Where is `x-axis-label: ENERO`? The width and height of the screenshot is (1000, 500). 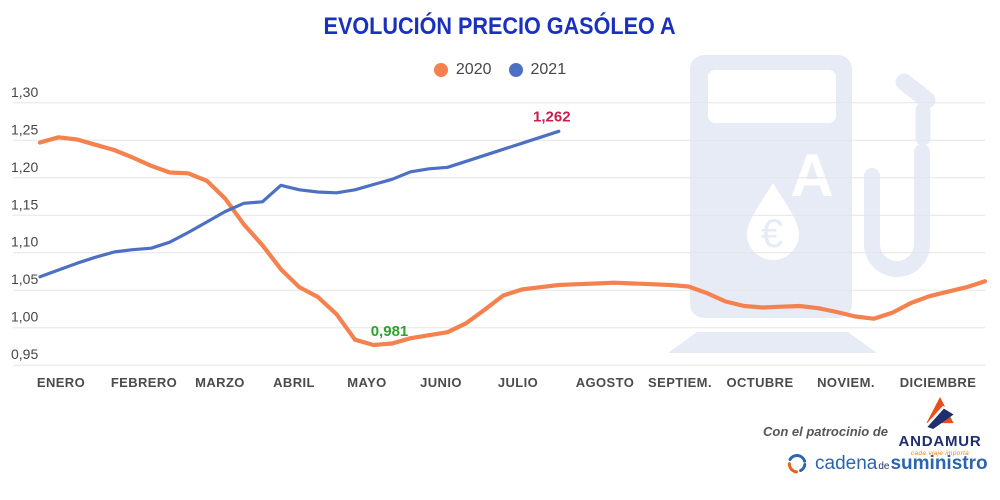
x-axis-label: ENERO is located at coordinates (61, 382).